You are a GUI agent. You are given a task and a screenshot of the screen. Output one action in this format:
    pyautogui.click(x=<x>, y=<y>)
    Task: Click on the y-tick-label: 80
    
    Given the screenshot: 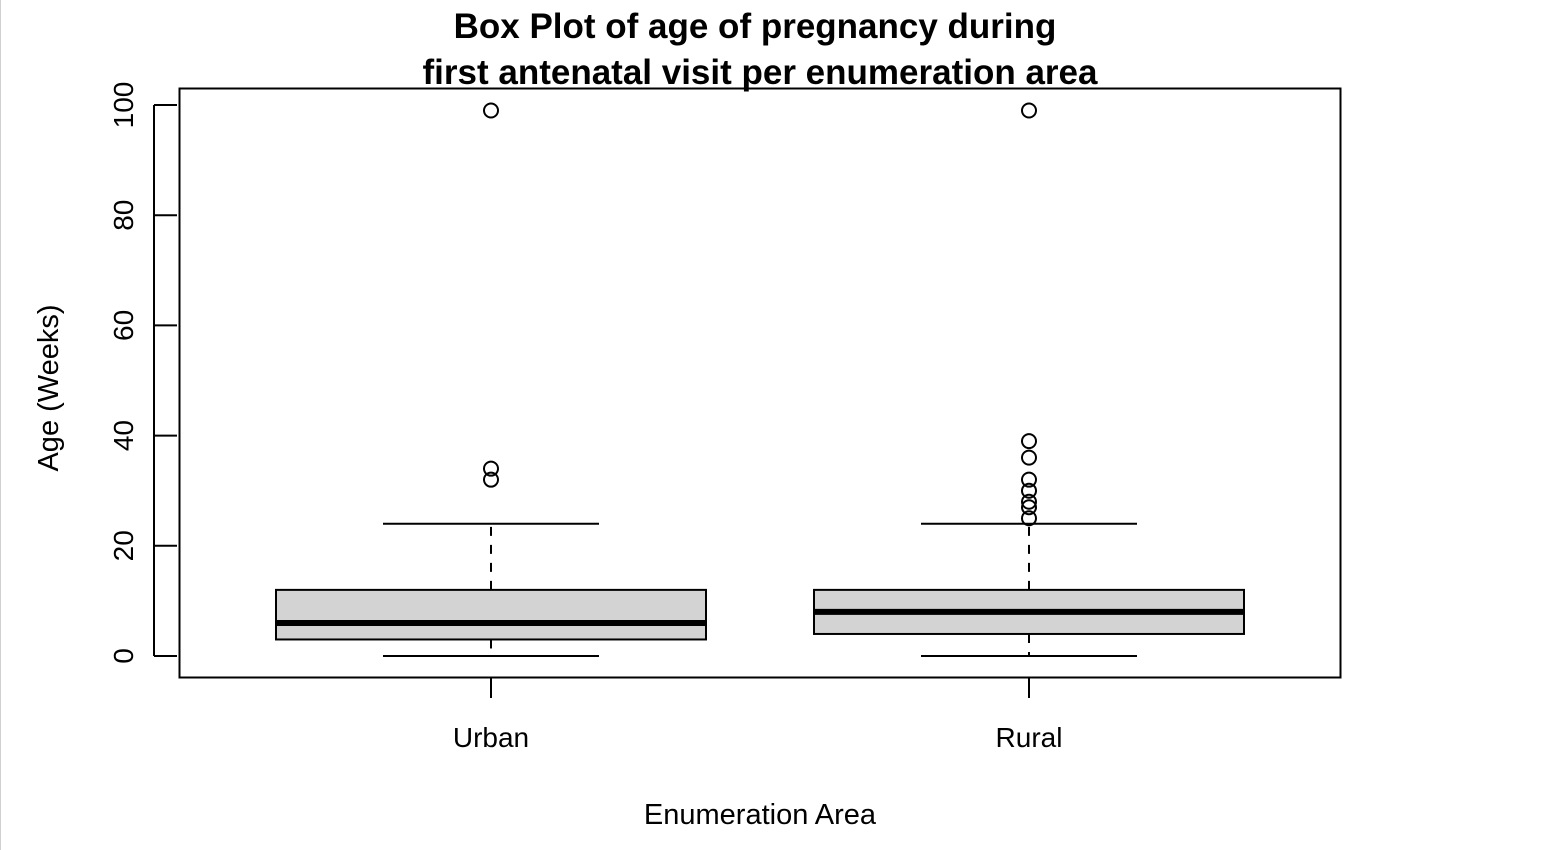 What is the action you would take?
    pyautogui.click(x=123, y=215)
    